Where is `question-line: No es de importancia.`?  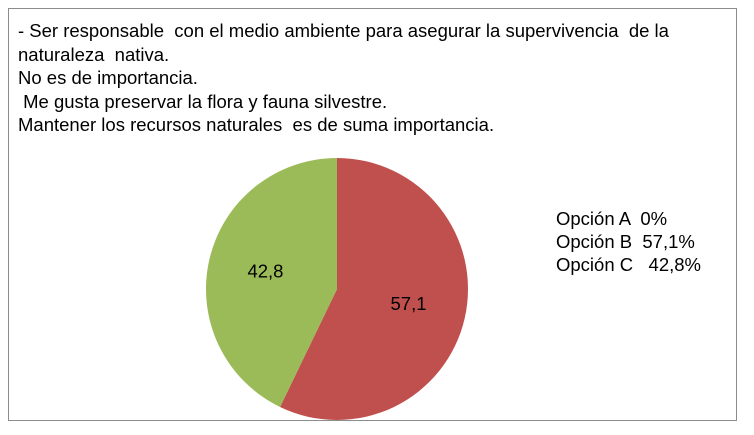
question-line: No es de importancia. is located at coordinates (108, 77).